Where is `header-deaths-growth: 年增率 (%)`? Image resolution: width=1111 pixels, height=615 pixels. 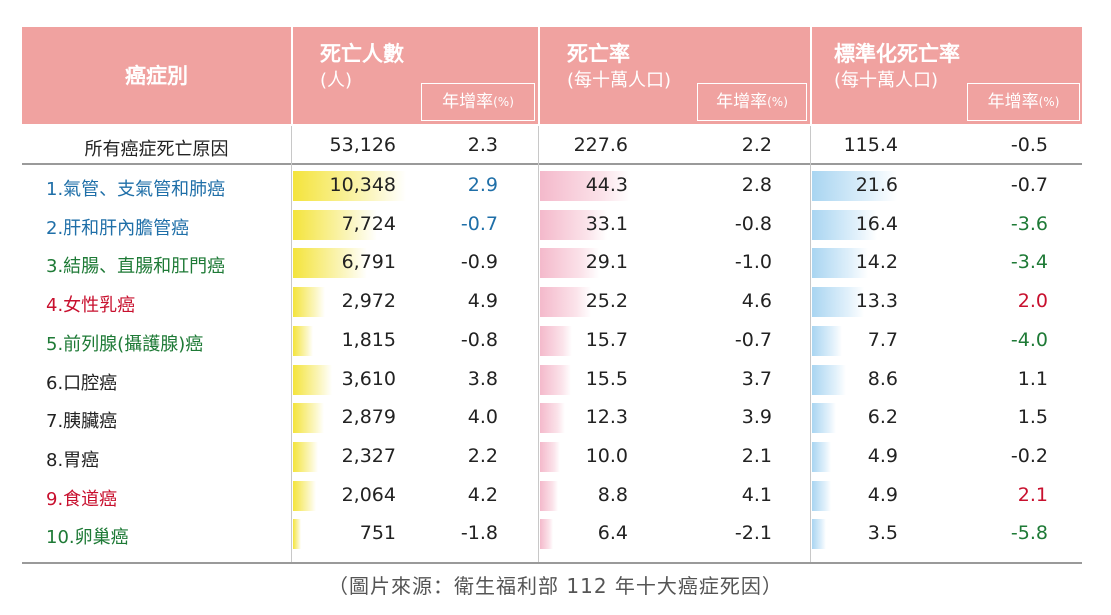
header-deaths-growth: 年增率 (%) is located at coordinates (478, 102).